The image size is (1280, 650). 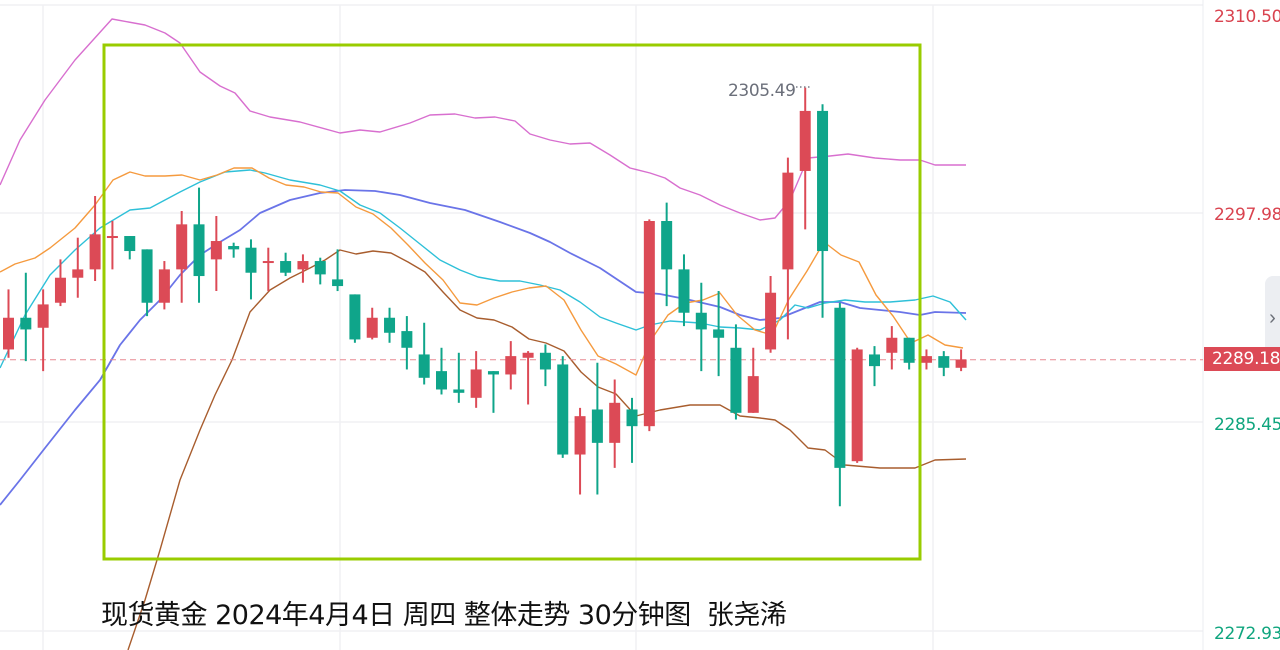 What do you see at coordinates (444, 615) in the screenshot?
I see `chart-caption: 现货黄金 2024年4月4日 周四 整体走势 30分钟图 张尧浠` at bounding box center [444, 615].